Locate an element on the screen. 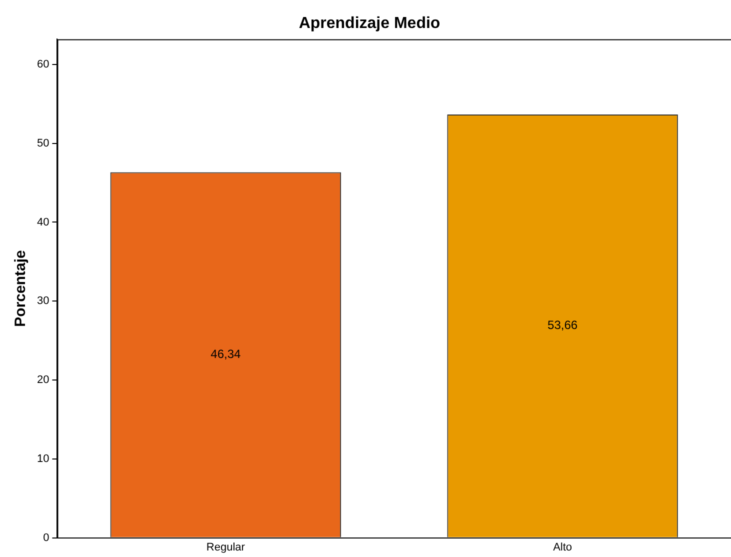  y-tick-label: 10 is located at coordinates (43, 458).